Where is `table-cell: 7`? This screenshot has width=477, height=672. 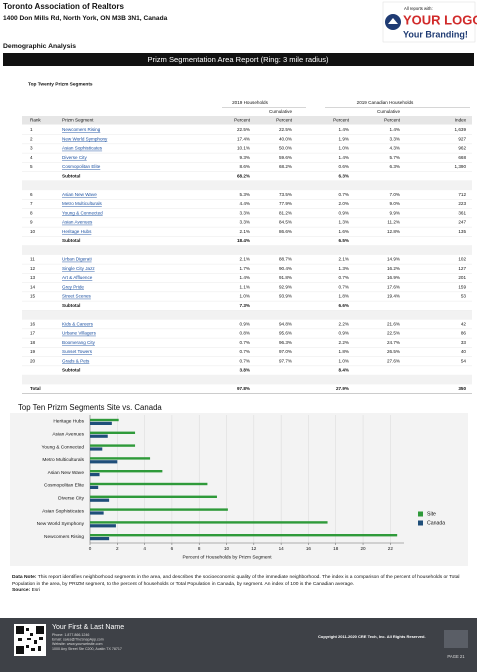 table-cell: 7 is located at coordinates (31, 203).